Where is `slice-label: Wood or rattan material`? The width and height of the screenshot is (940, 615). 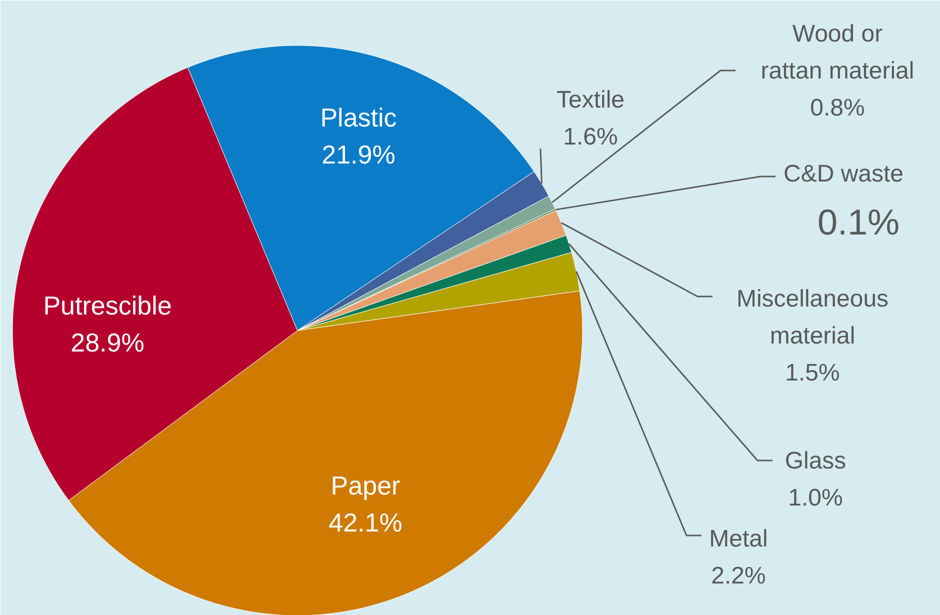 slice-label: Wood or rattan material is located at coordinates (837, 52).